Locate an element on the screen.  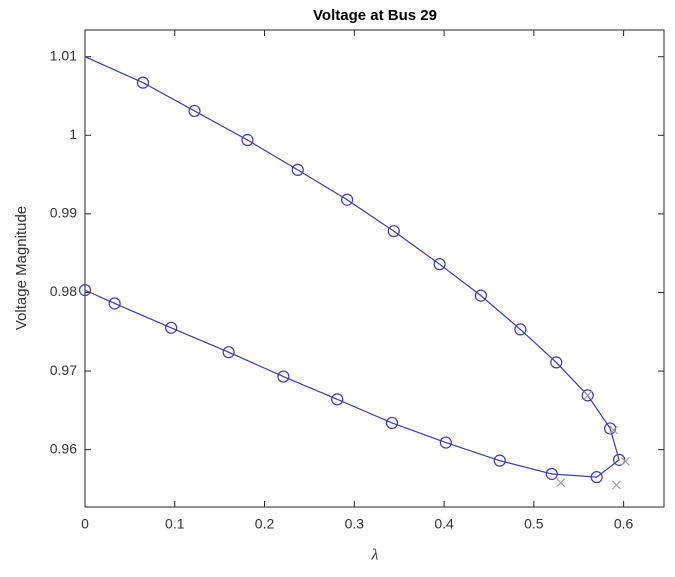
x-tick-label: 0.3 is located at coordinates (355, 524).